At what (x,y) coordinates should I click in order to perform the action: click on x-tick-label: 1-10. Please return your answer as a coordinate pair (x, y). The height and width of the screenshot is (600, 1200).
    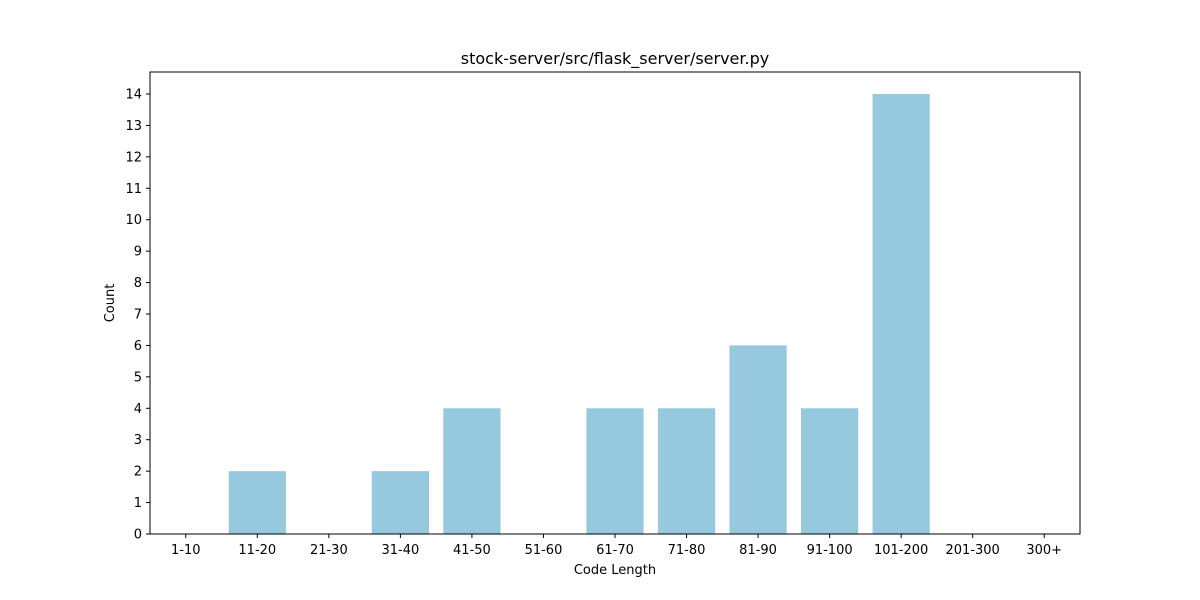
    Looking at the image, I should click on (186, 550).